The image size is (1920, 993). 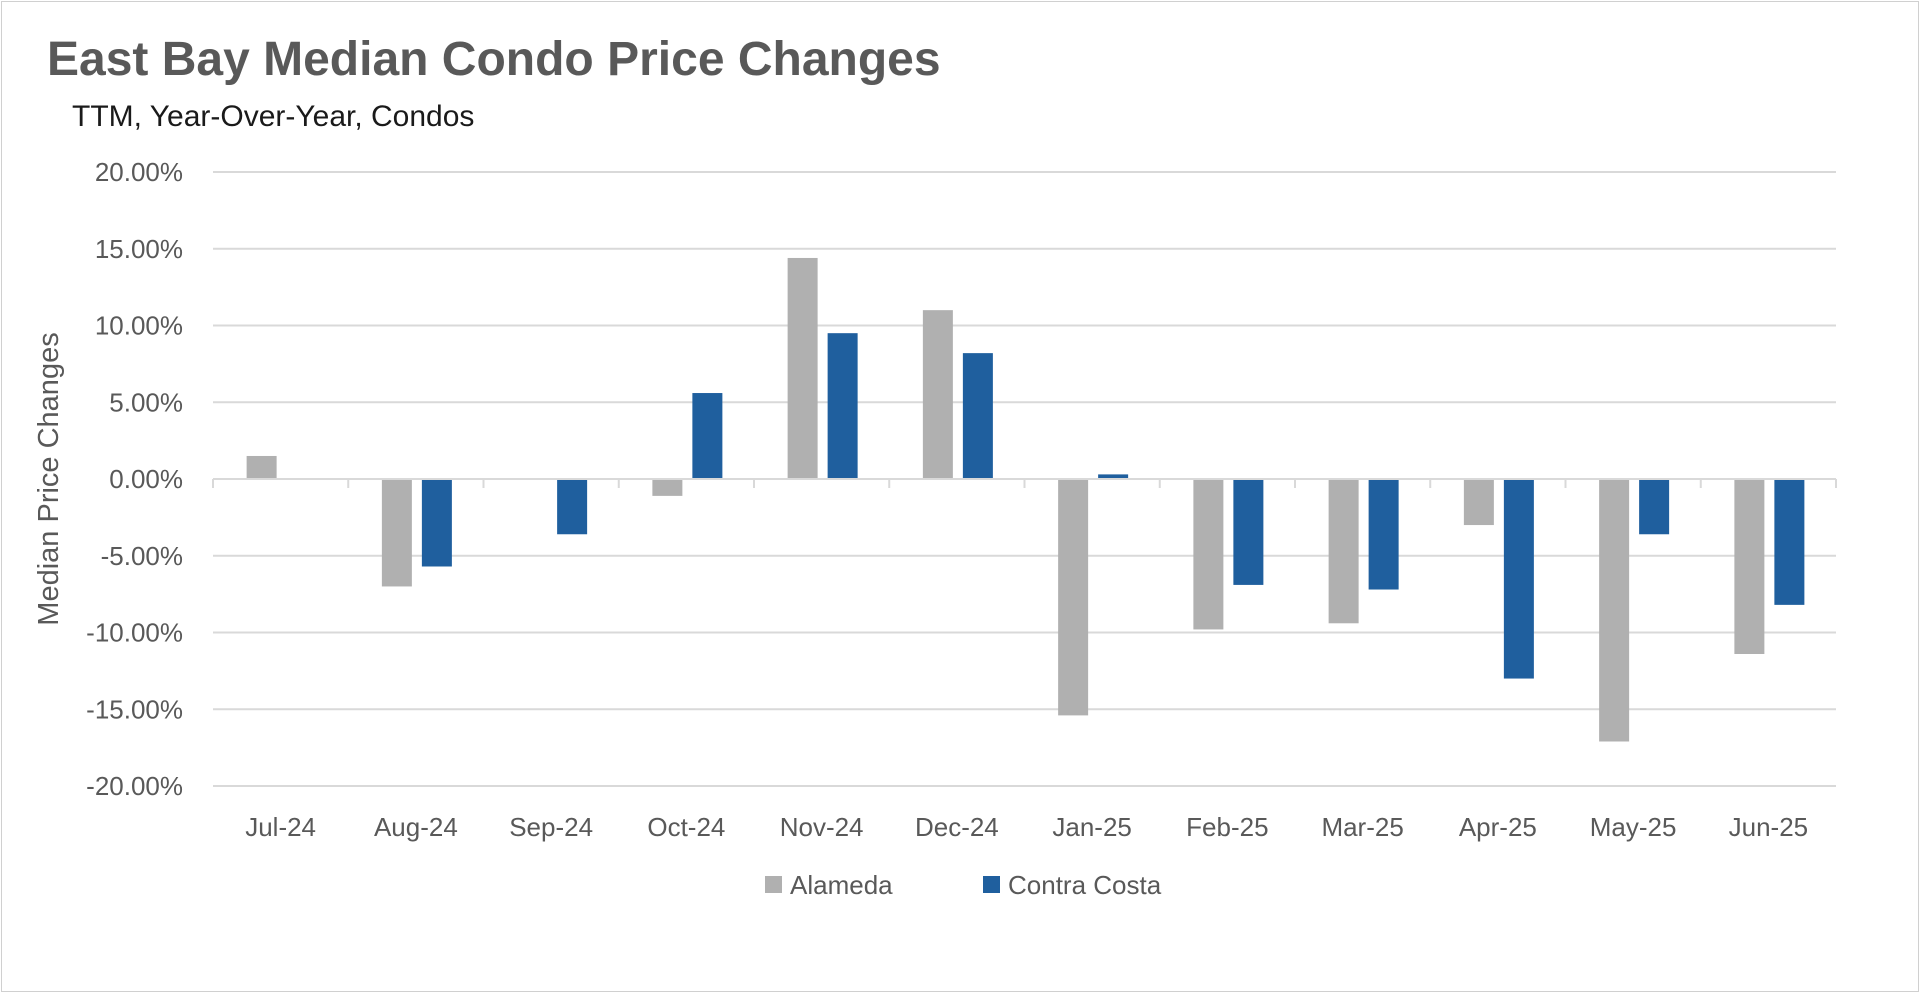 What do you see at coordinates (134, 786) in the screenshot?
I see `y-tick-label: -20.00%` at bounding box center [134, 786].